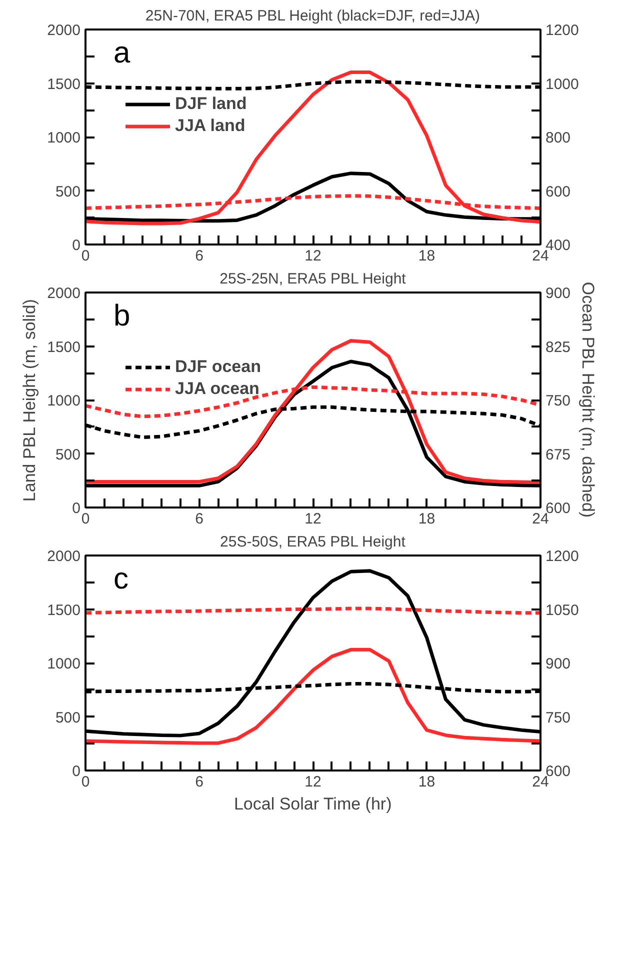 The width and height of the screenshot is (629, 967). What do you see at coordinates (217, 389) in the screenshot?
I see `legend-label: JJA ocean` at bounding box center [217, 389].